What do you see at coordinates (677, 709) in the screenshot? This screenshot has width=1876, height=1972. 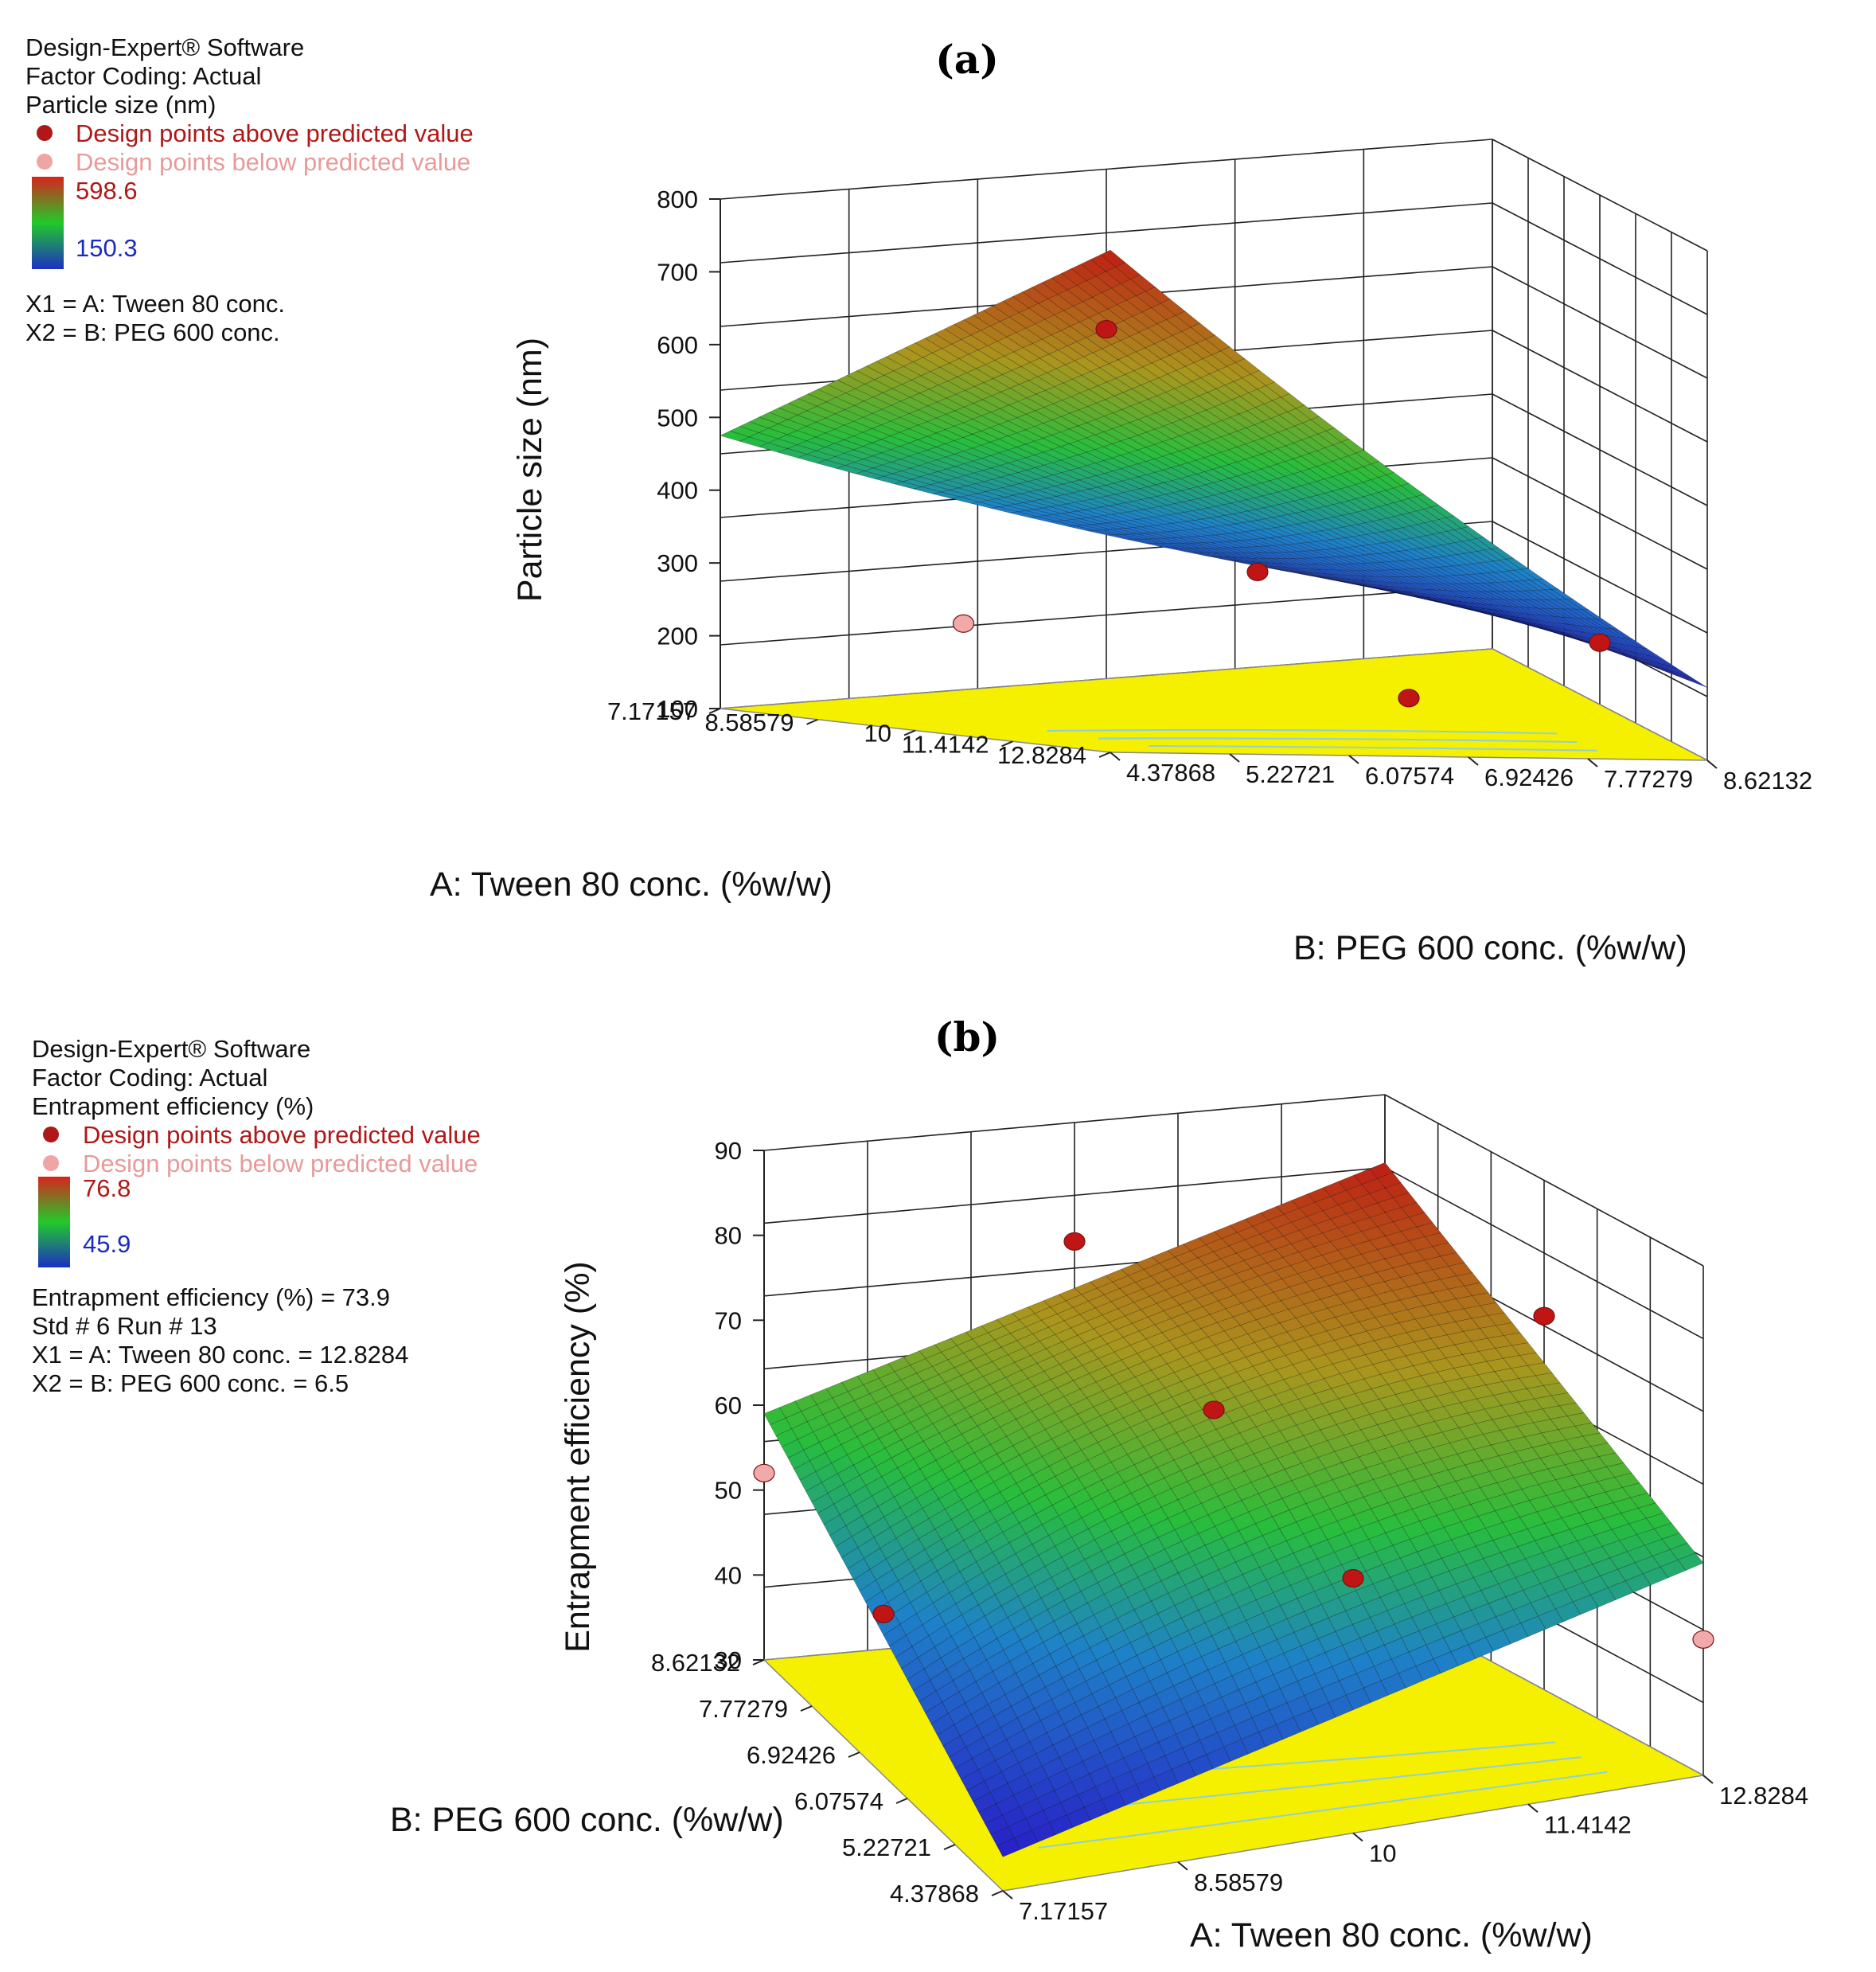 I see `undefined-z-tick-label-0: 100` at bounding box center [677, 709].